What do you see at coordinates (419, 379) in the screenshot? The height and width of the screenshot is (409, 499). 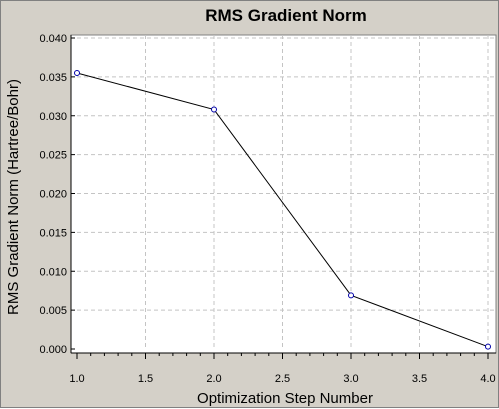 I see `x-tick-label: 3.5` at bounding box center [419, 379].